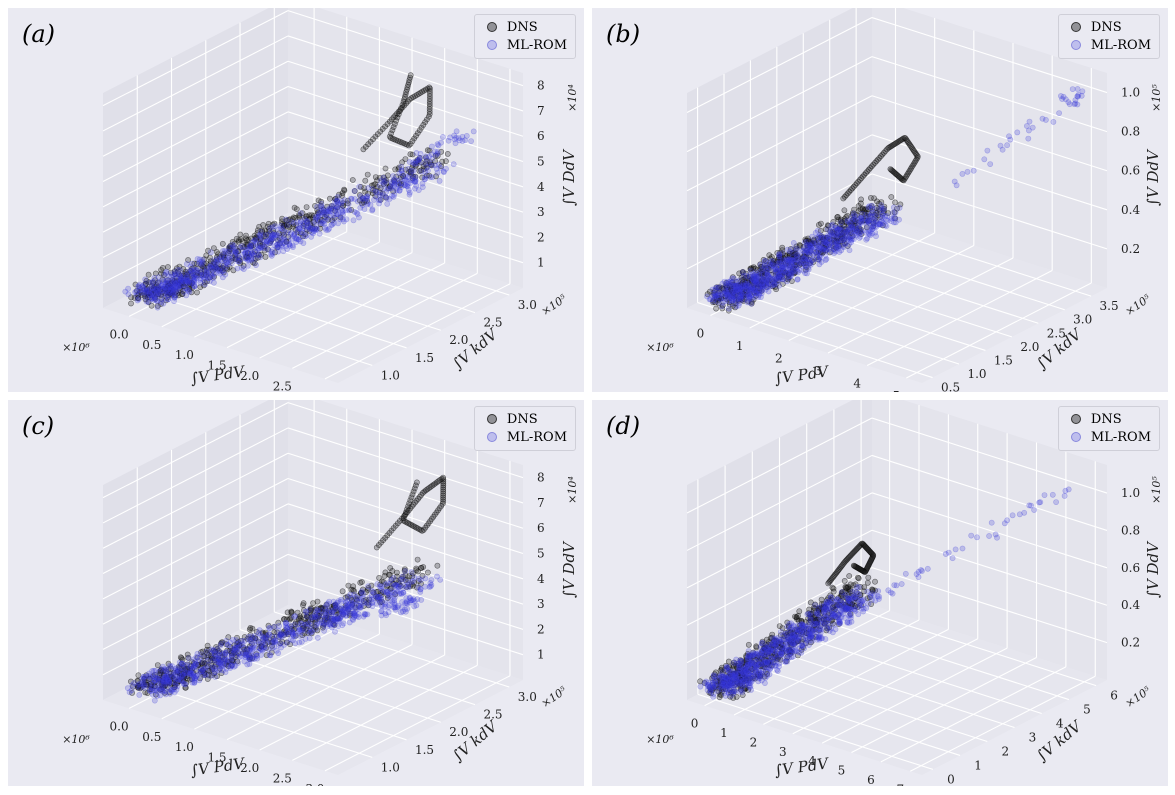 This screenshot has width=1175, height=795. Describe the element at coordinates (541, 528) in the screenshot. I see `z-tick-label: 6` at that location.